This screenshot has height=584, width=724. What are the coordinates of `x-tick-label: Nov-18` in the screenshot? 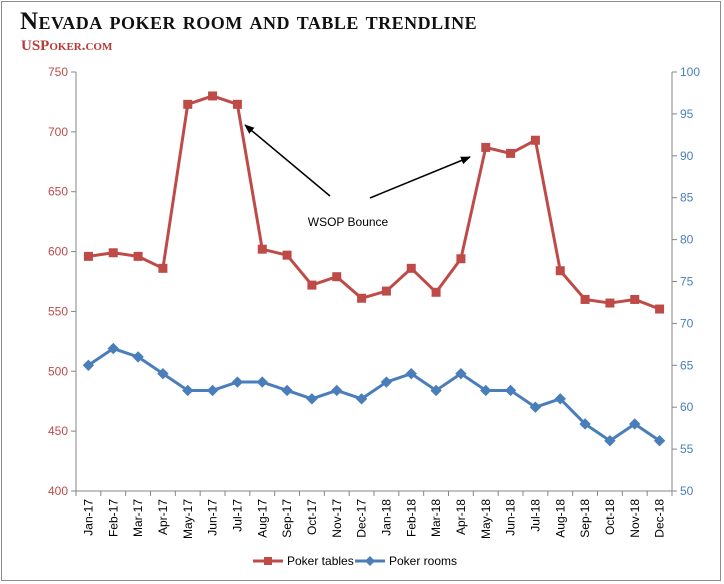 It's located at (635, 518).